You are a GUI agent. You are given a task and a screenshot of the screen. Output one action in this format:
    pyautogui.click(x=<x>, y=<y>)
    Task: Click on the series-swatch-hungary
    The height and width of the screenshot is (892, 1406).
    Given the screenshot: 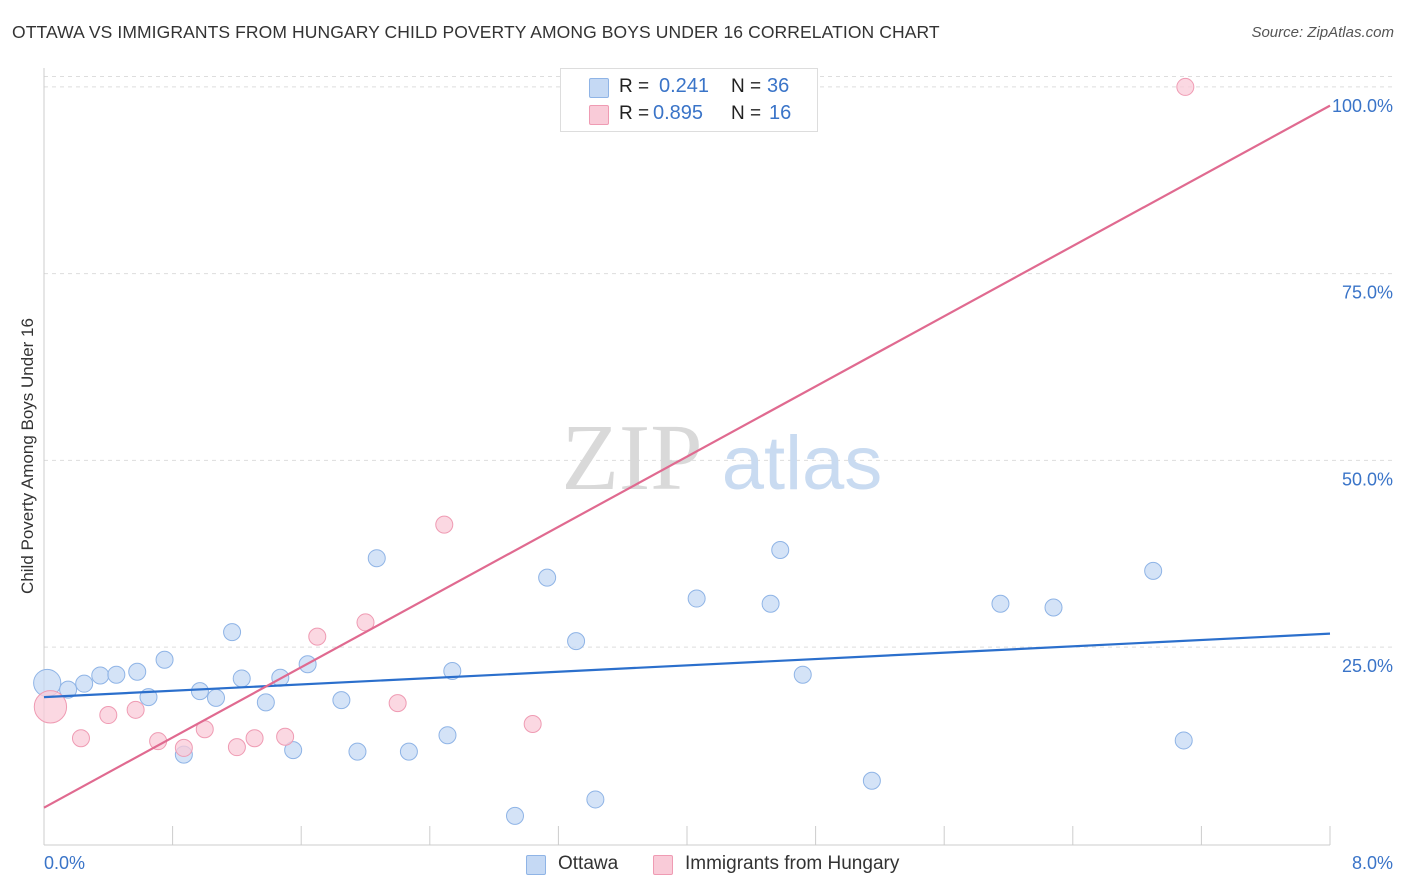 What is the action you would take?
    pyautogui.click(x=663, y=865)
    